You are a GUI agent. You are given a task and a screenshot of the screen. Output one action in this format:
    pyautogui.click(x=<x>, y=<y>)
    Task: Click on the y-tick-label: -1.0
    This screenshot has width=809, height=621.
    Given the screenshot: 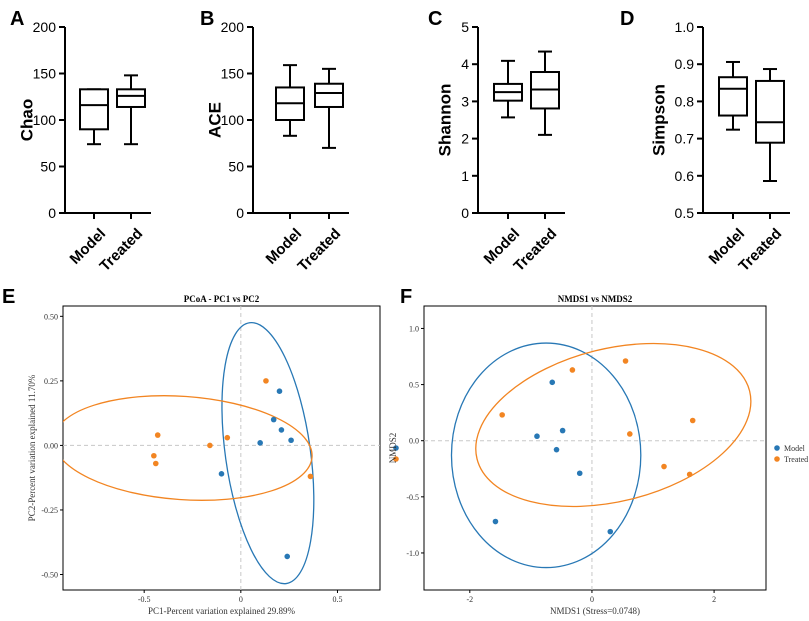 What is the action you would take?
    pyautogui.click(x=412, y=553)
    